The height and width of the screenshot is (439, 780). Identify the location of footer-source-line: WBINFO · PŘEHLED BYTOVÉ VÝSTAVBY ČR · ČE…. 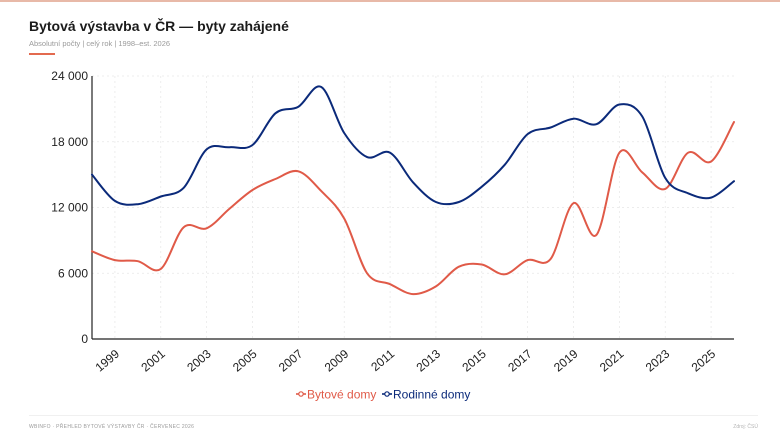
(112, 427).